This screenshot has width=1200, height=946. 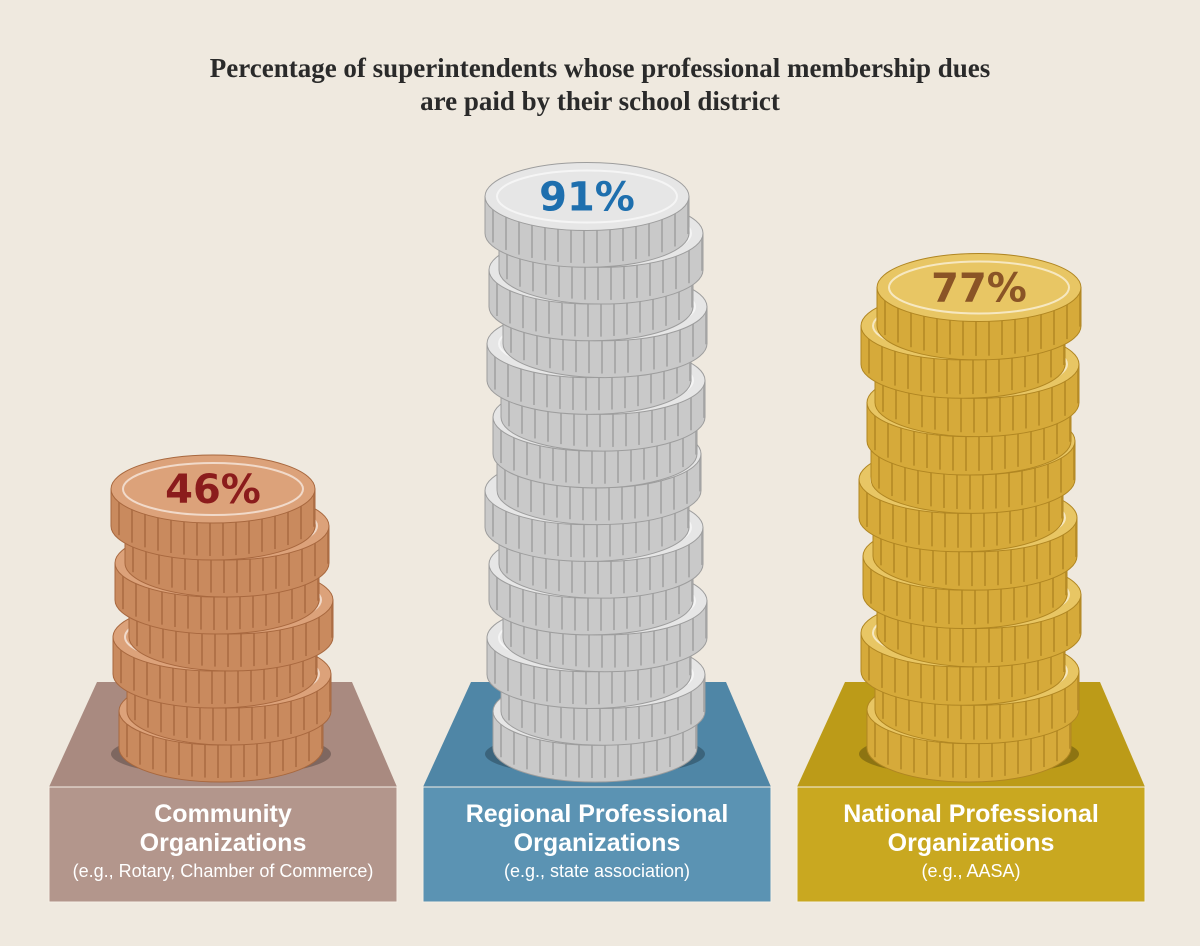 What do you see at coordinates (213, 490) in the screenshot?
I see `value-label: 46%` at bounding box center [213, 490].